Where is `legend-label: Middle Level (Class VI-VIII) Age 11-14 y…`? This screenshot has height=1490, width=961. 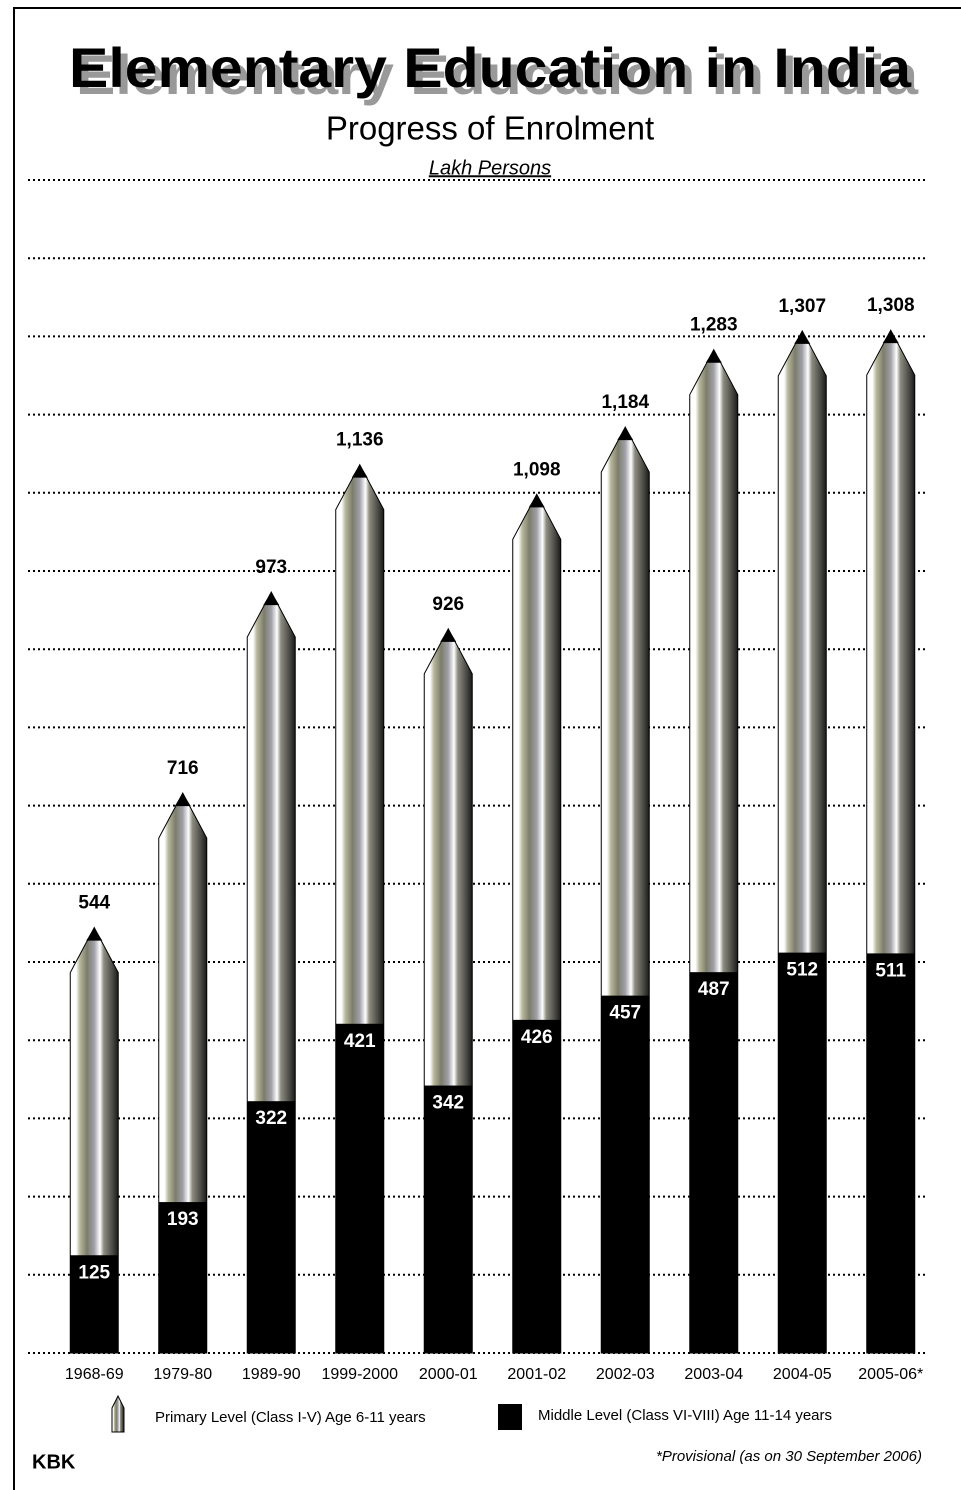
legend-label: Middle Level (Class VI-VIII) Age 11-14 y… is located at coordinates (685, 1415).